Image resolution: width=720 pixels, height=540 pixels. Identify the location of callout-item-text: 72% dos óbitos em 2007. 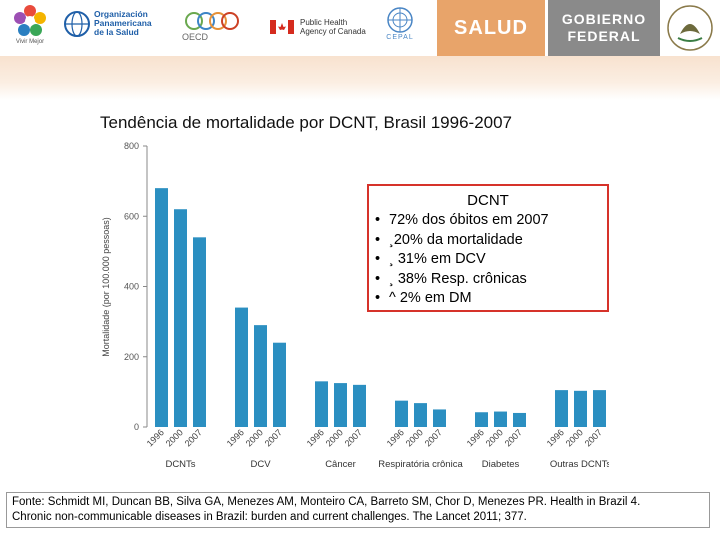
(469, 220).